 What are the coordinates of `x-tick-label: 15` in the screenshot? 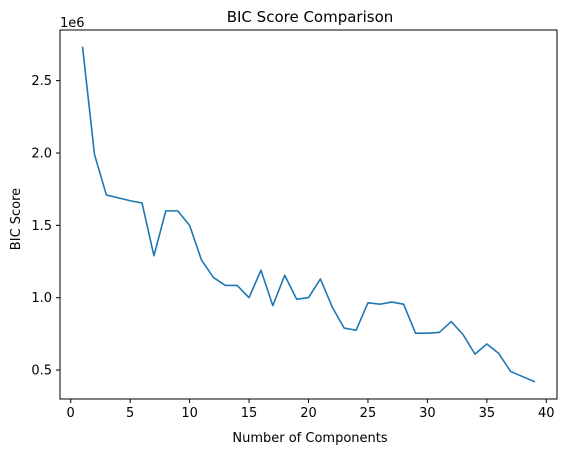 It's located at (249, 413).